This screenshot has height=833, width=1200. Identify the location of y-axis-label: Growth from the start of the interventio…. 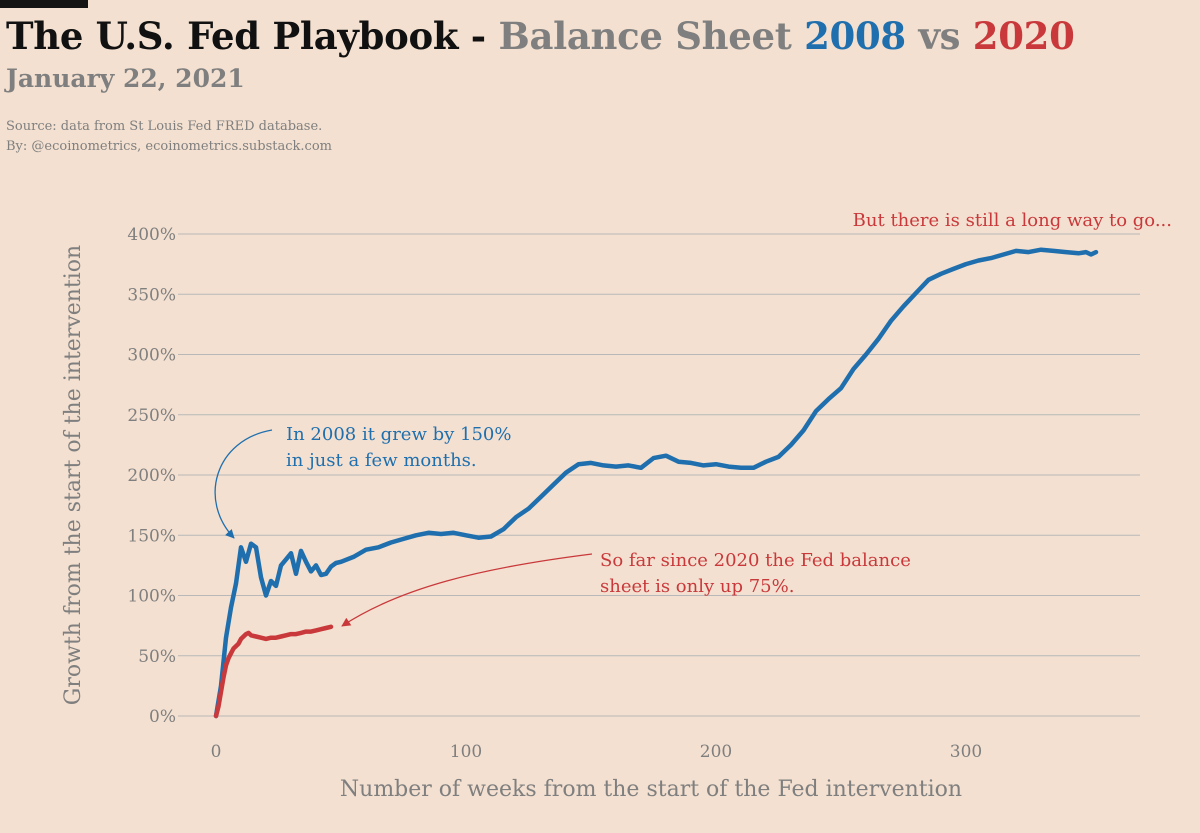
(73, 475).